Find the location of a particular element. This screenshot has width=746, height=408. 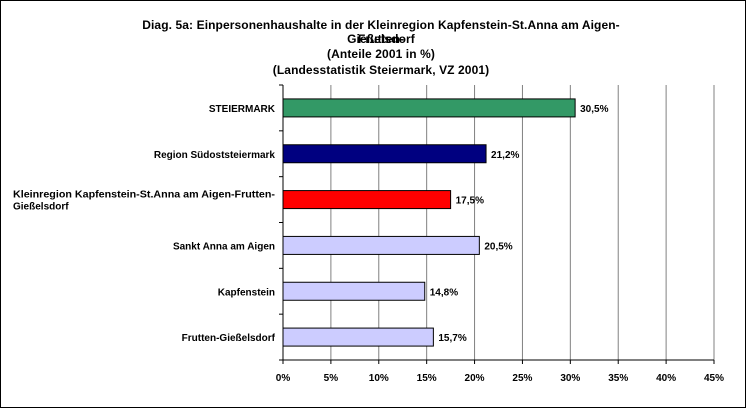

category-label: Region Südoststeiermark is located at coordinates (215, 155).